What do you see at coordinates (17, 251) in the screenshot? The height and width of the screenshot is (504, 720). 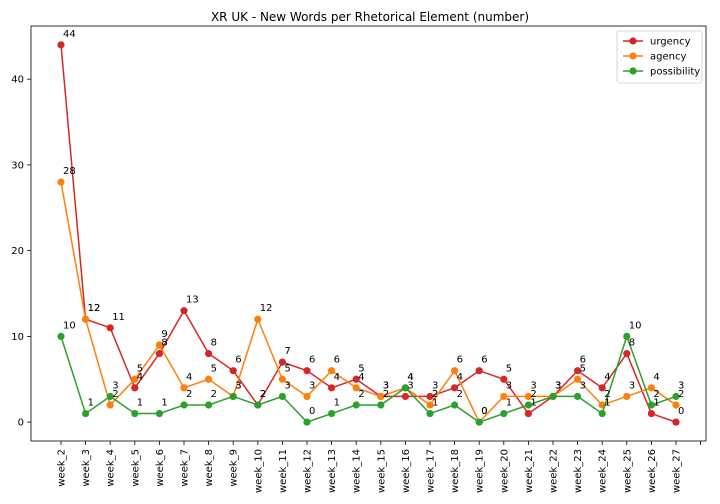 I see `y-tick-label: 20` at bounding box center [17, 251].